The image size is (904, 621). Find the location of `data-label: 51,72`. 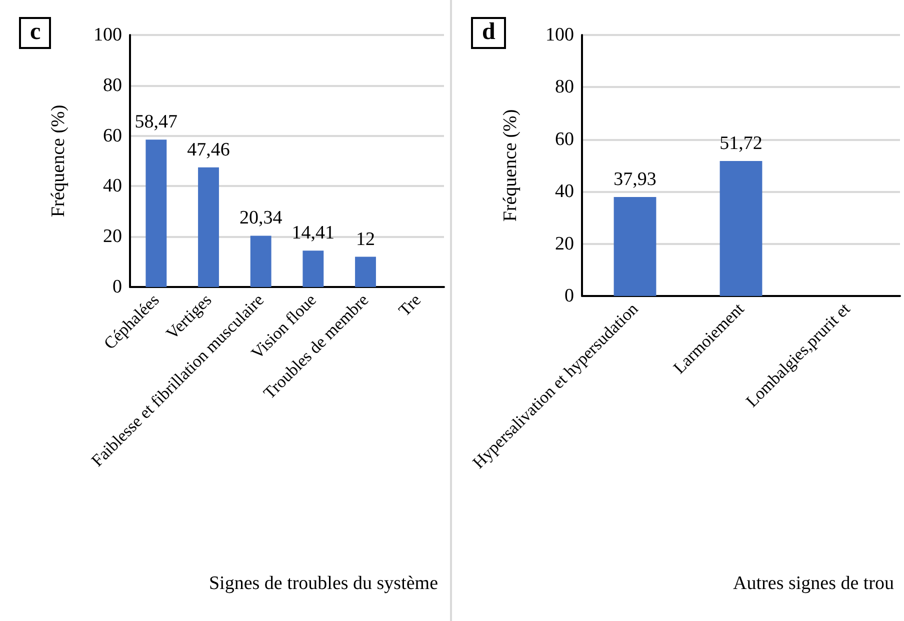

data-label: 51,72 is located at coordinates (741, 143).